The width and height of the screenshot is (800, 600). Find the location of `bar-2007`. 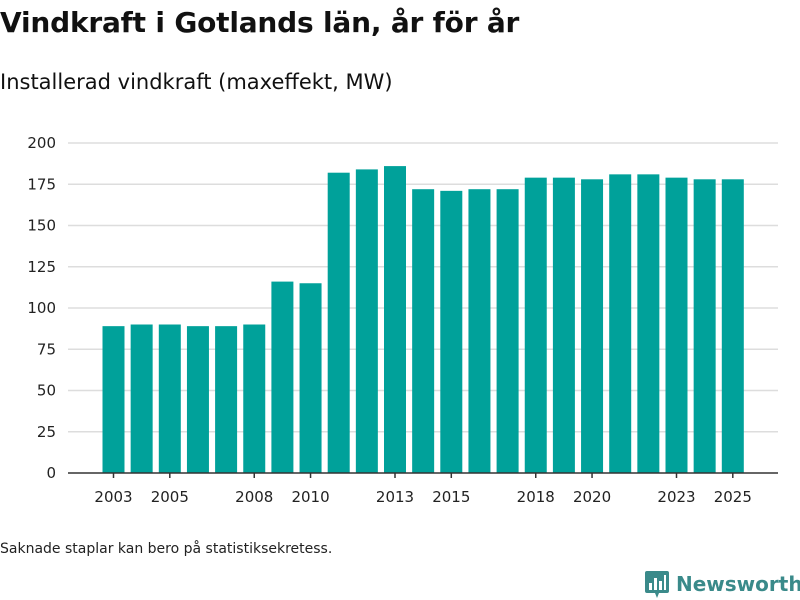

bar-2007 is located at coordinates (226, 399).